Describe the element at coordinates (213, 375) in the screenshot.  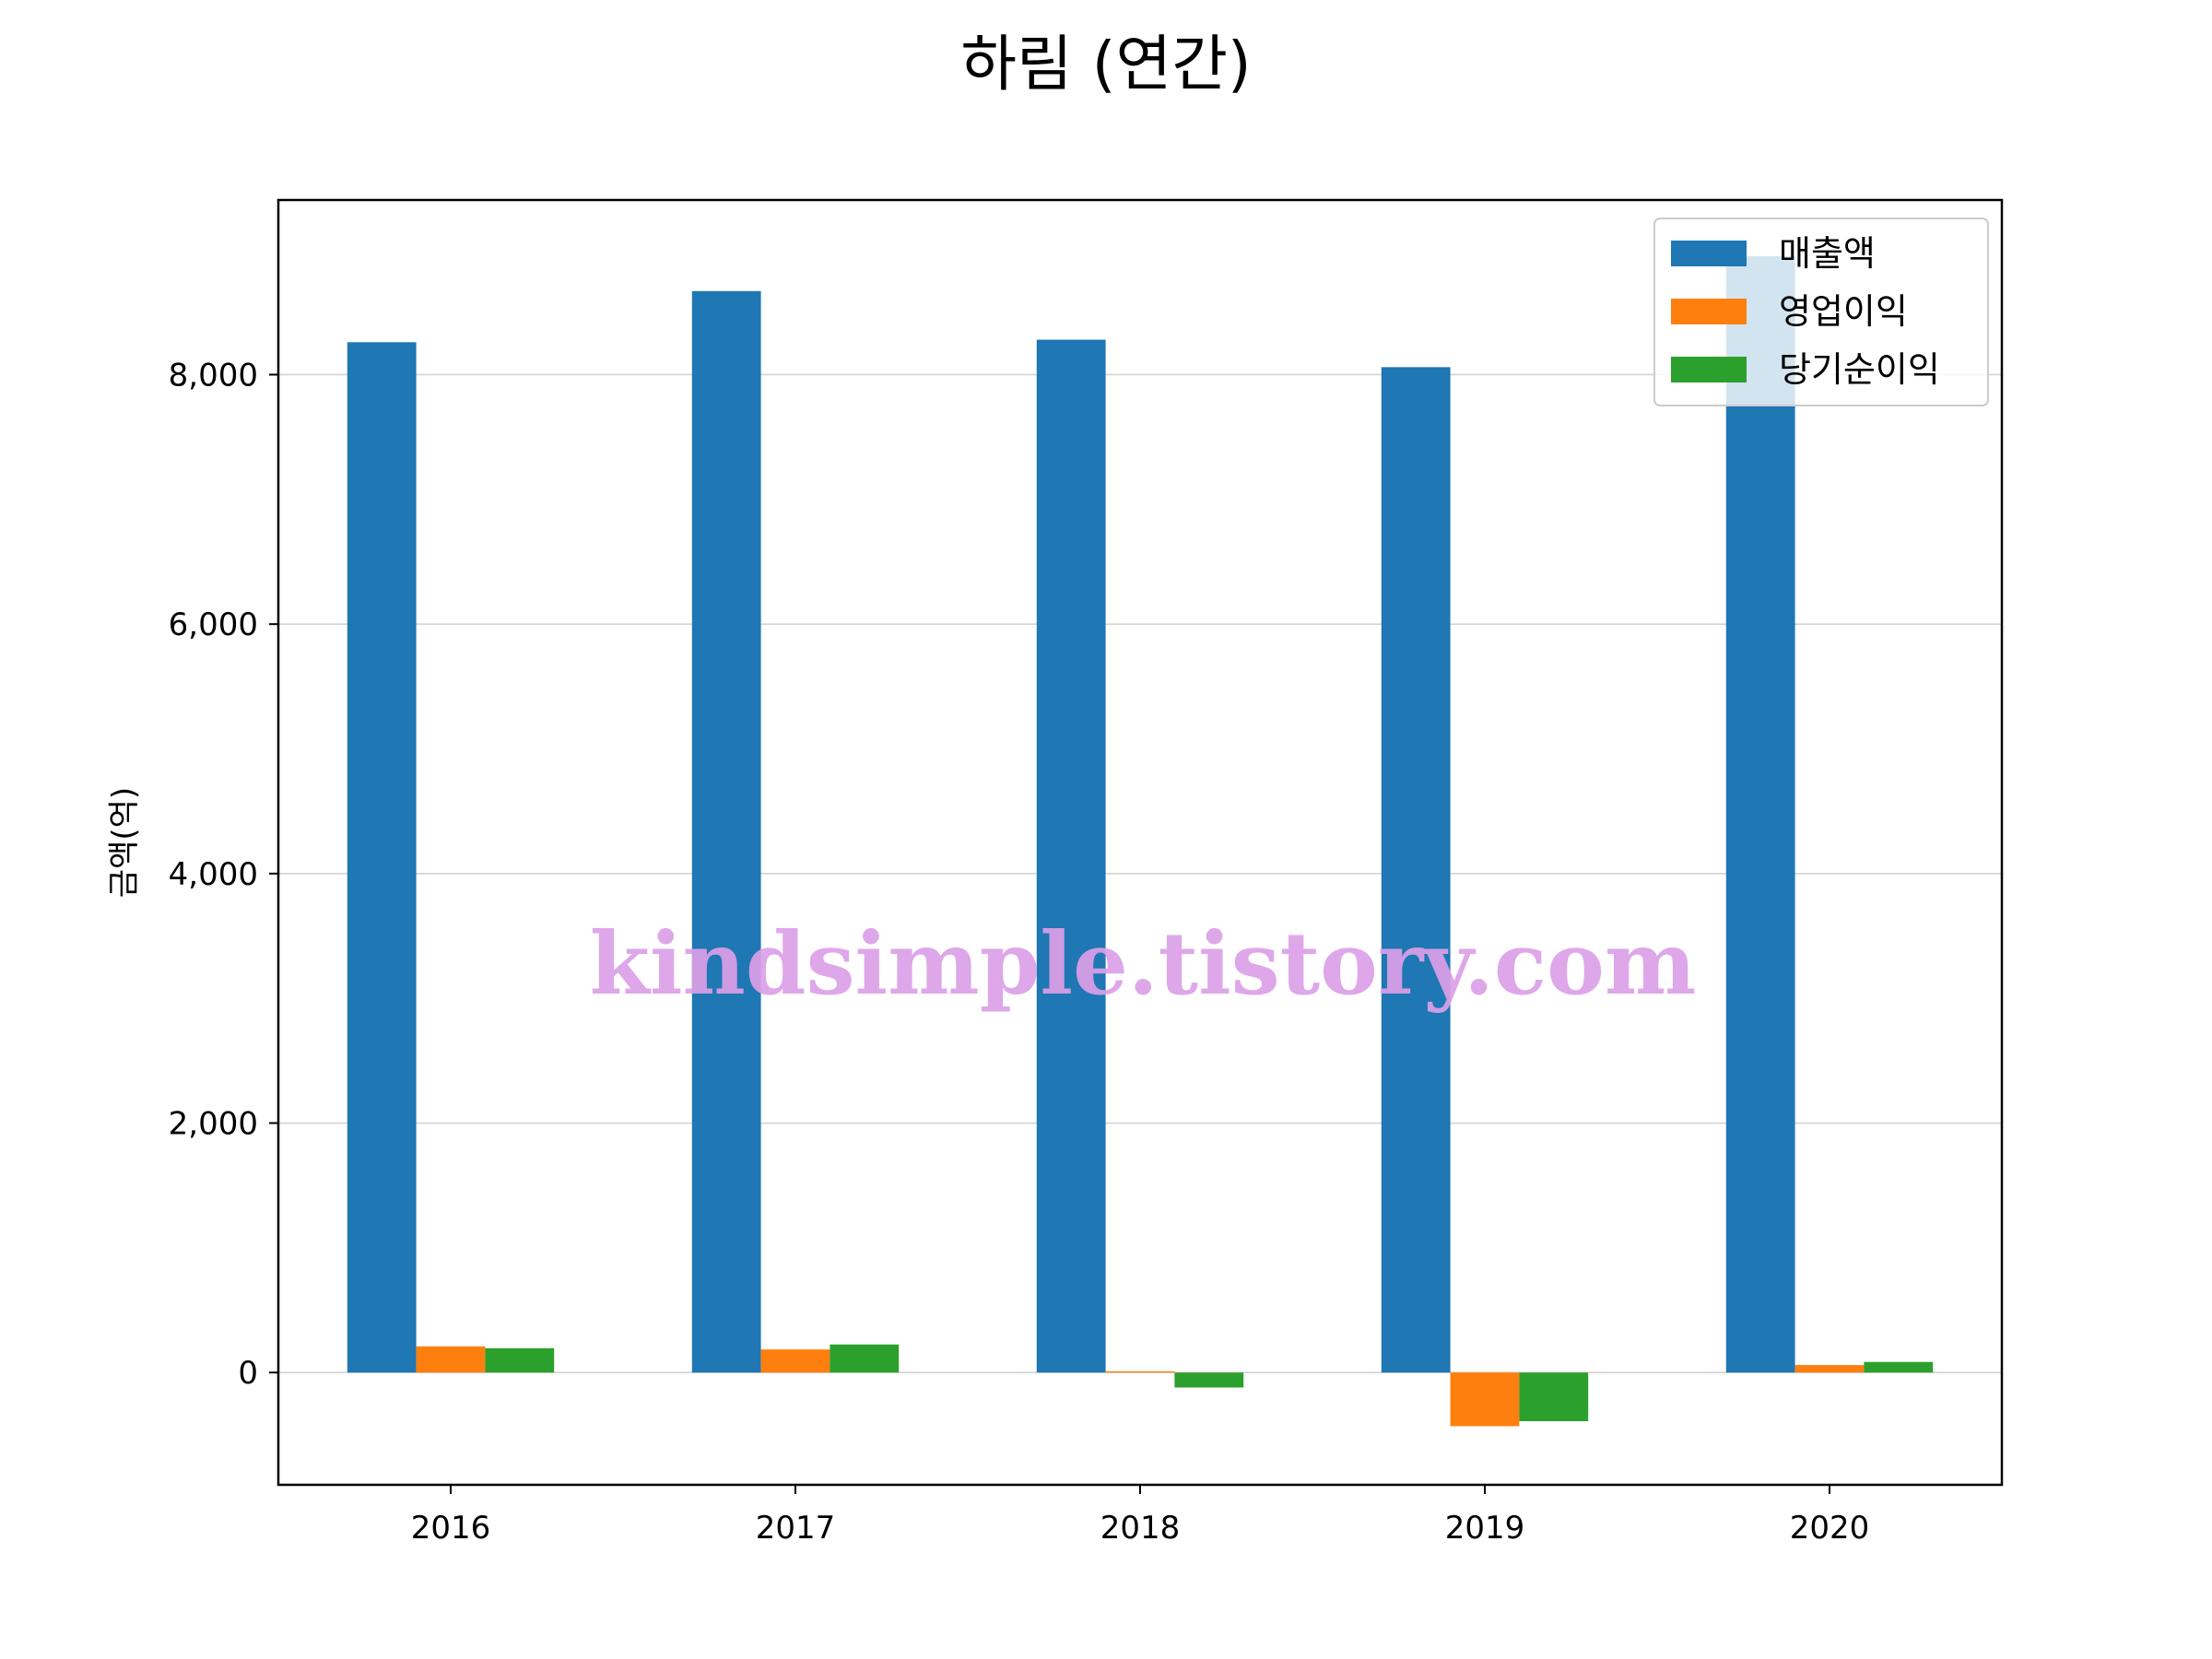
I see `y-tick-label: 8,000` at that location.